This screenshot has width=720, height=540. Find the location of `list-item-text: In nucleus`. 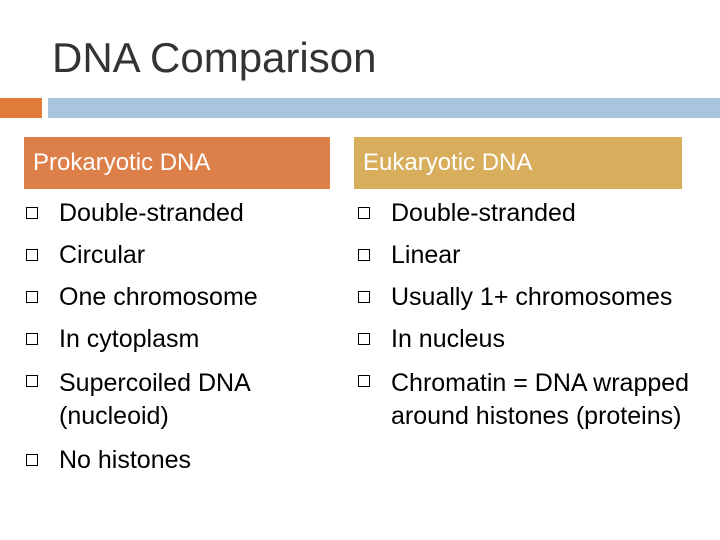

list-item-text: In nucleus is located at coordinates (448, 339).